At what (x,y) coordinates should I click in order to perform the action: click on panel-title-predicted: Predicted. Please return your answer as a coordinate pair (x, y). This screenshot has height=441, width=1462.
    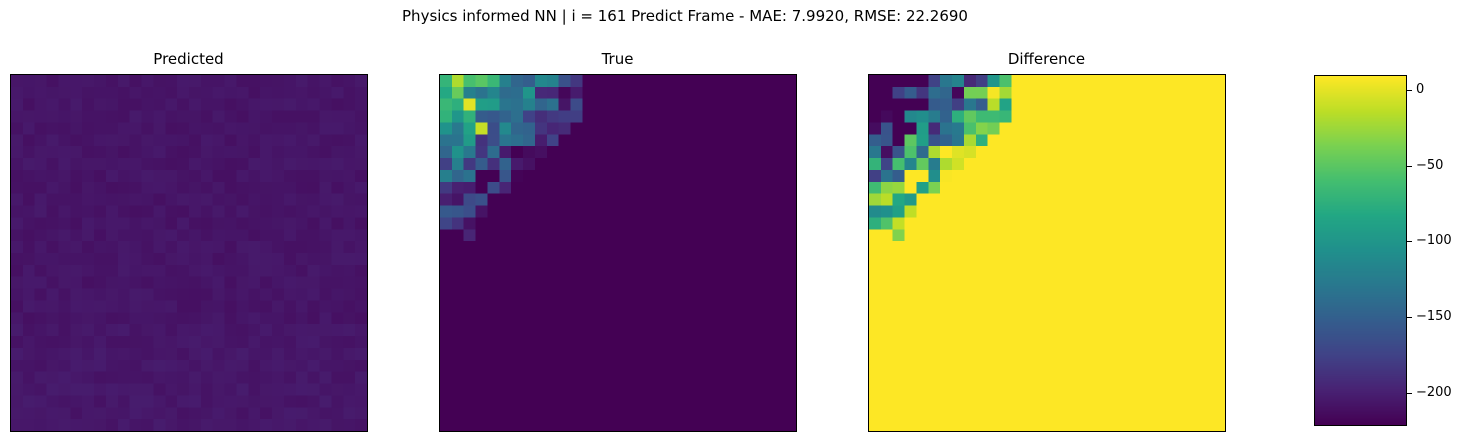
    Looking at the image, I should click on (188, 59).